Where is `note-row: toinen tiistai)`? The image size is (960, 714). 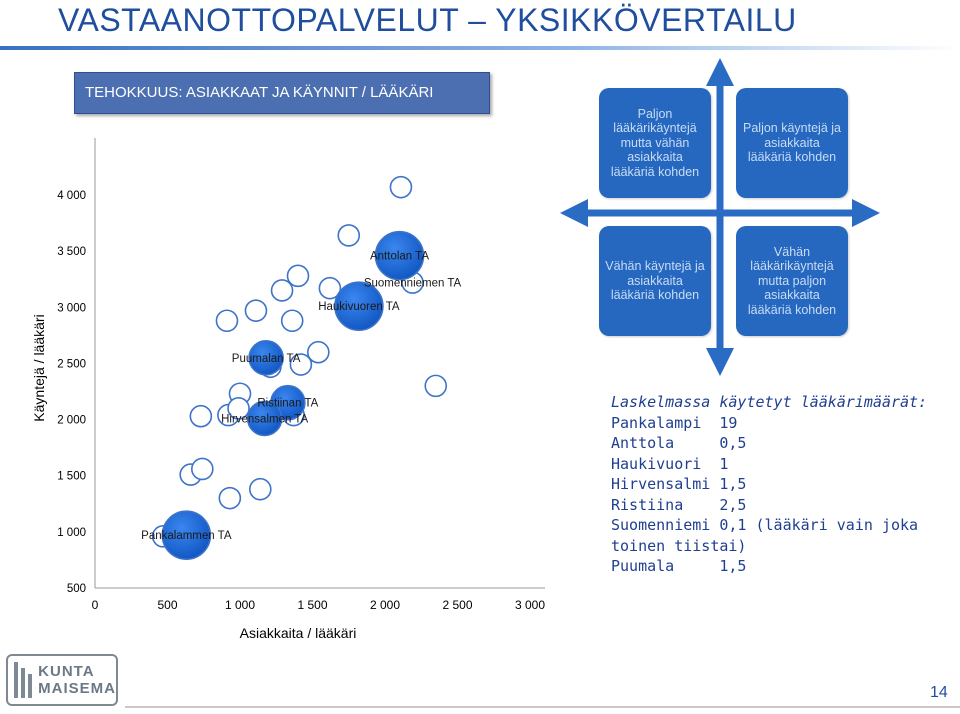 note-row: toinen tiistai) is located at coordinates (679, 545).